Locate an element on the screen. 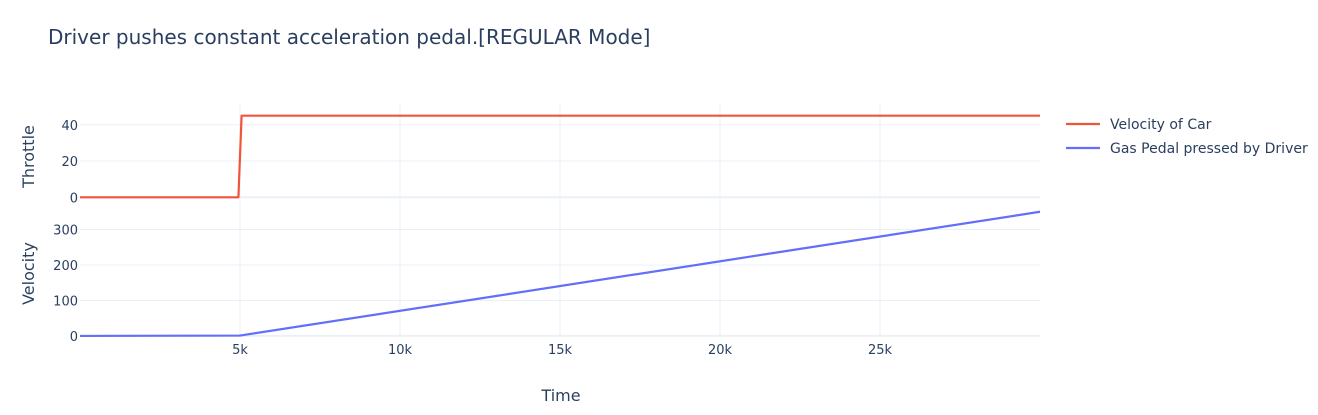 The height and width of the screenshot is (415, 1318). y-tick-label-throttle-1: 20 is located at coordinates (69, 162).